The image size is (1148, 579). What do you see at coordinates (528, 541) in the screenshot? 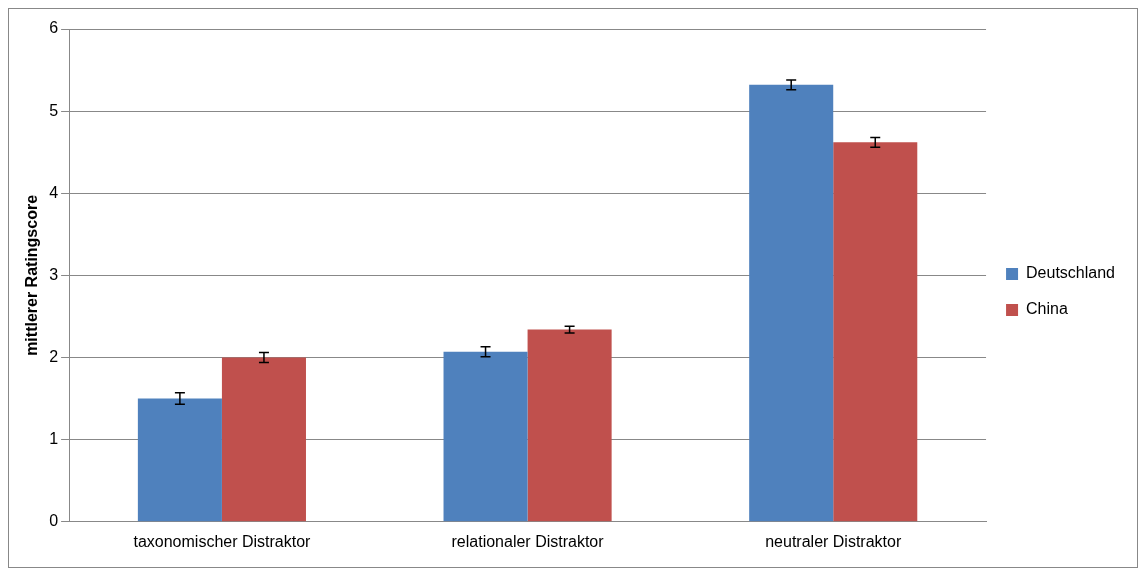
I see `x-tick-label: relationaler Distraktor` at bounding box center [528, 541].